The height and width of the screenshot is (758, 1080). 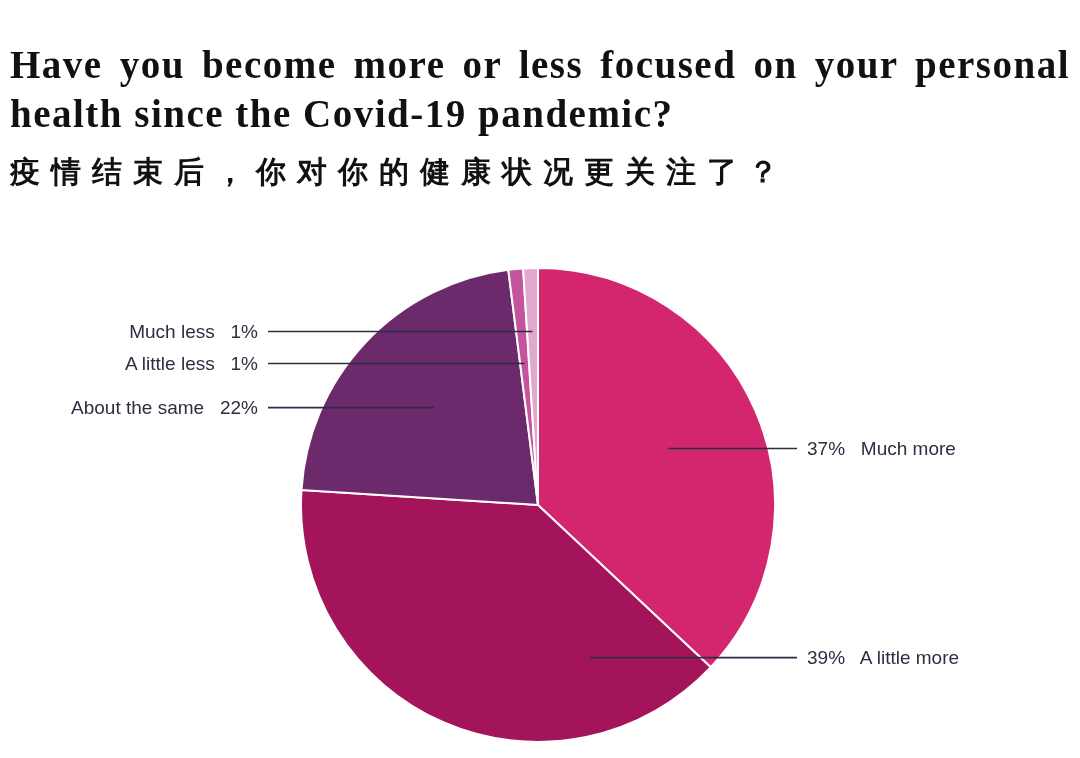 What do you see at coordinates (191, 363) in the screenshot?
I see `slice-label: A little less 1%` at bounding box center [191, 363].